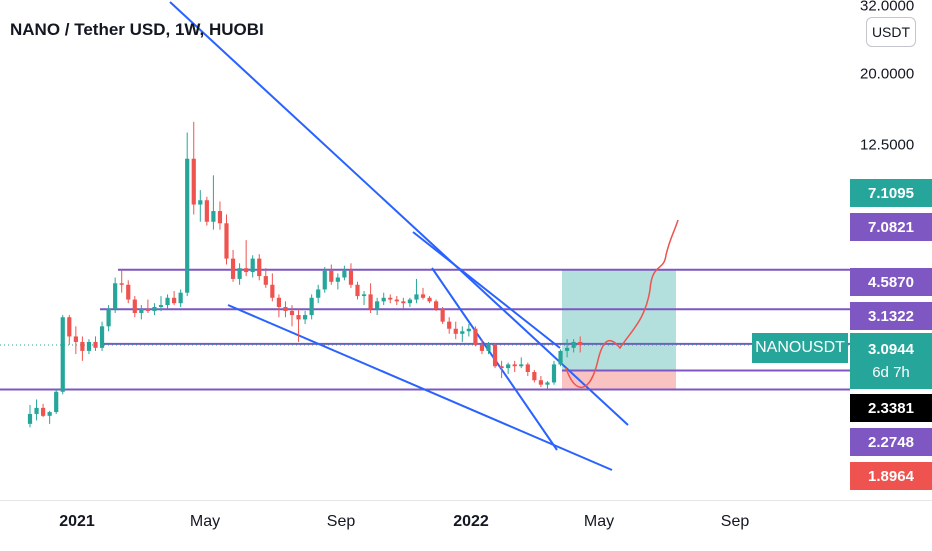 The width and height of the screenshot is (932, 551). Describe the element at coordinates (77, 521) in the screenshot. I see `x-tick-label: 2021` at that location.